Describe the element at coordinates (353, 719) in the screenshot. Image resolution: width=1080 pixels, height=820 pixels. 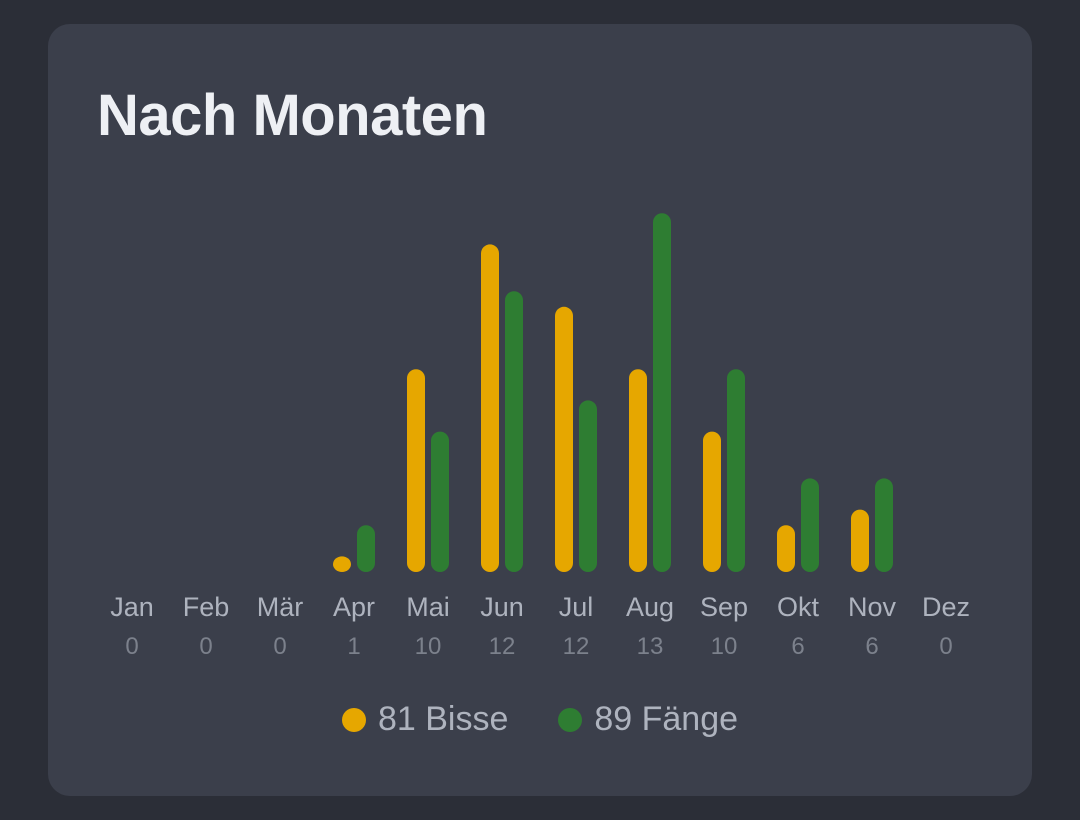
I see `legend-dot-bites` at that location.